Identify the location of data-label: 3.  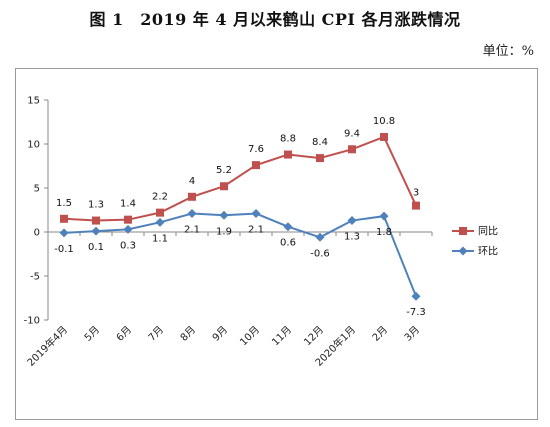
(416, 193).